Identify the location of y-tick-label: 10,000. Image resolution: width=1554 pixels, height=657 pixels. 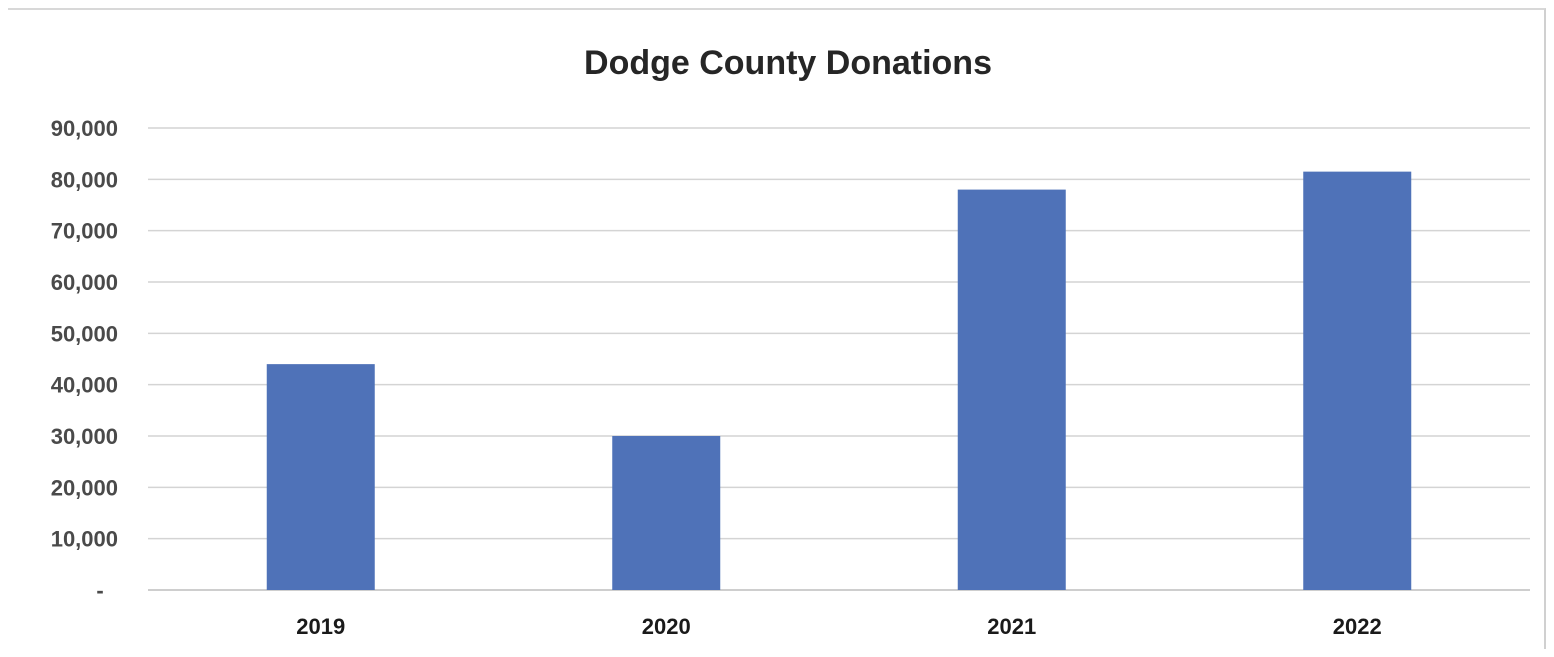
(84, 539).